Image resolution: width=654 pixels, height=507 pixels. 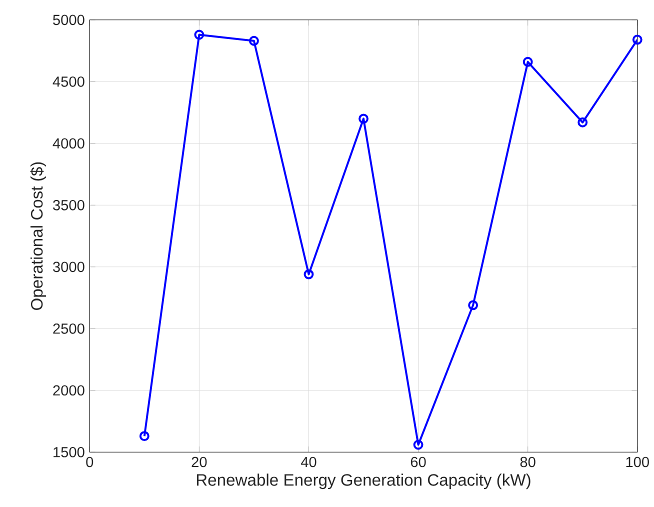 What do you see at coordinates (637, 462) in the screenshot?
I see `x-tick-label: 100` at bounding box center [637, 462].